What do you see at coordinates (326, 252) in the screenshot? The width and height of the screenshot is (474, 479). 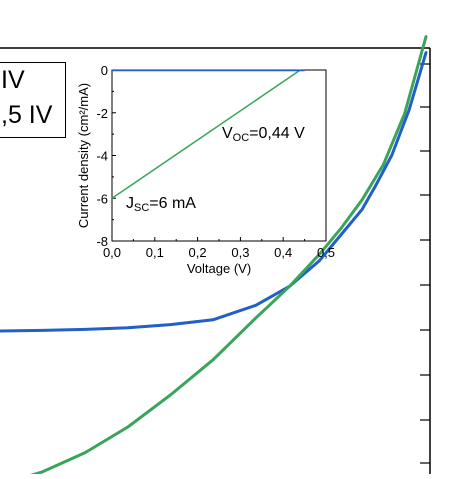 I see `inset-x-tick-label-5: 0,5` at bounding box center [326, 252].